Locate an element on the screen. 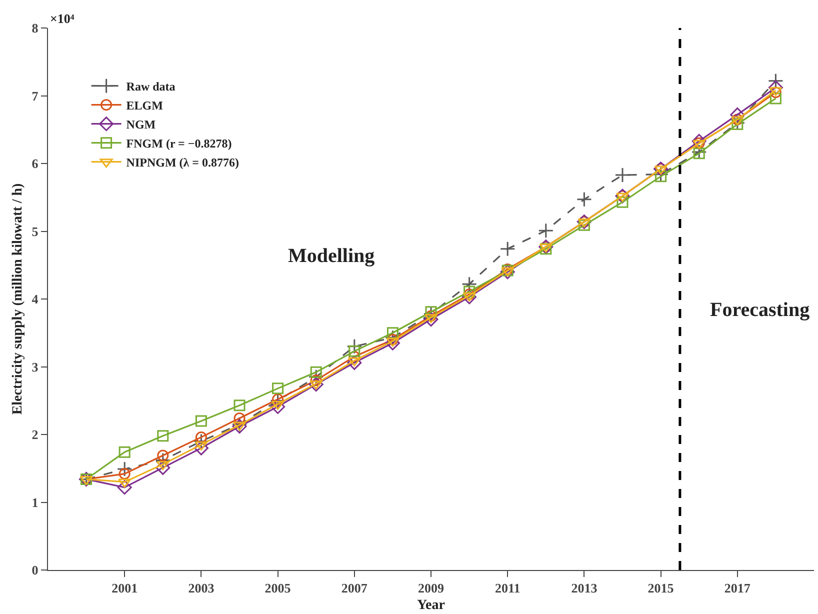 This screenshot has height=614, width=818. annotation: Modelling is located at coordinates (331, 256).